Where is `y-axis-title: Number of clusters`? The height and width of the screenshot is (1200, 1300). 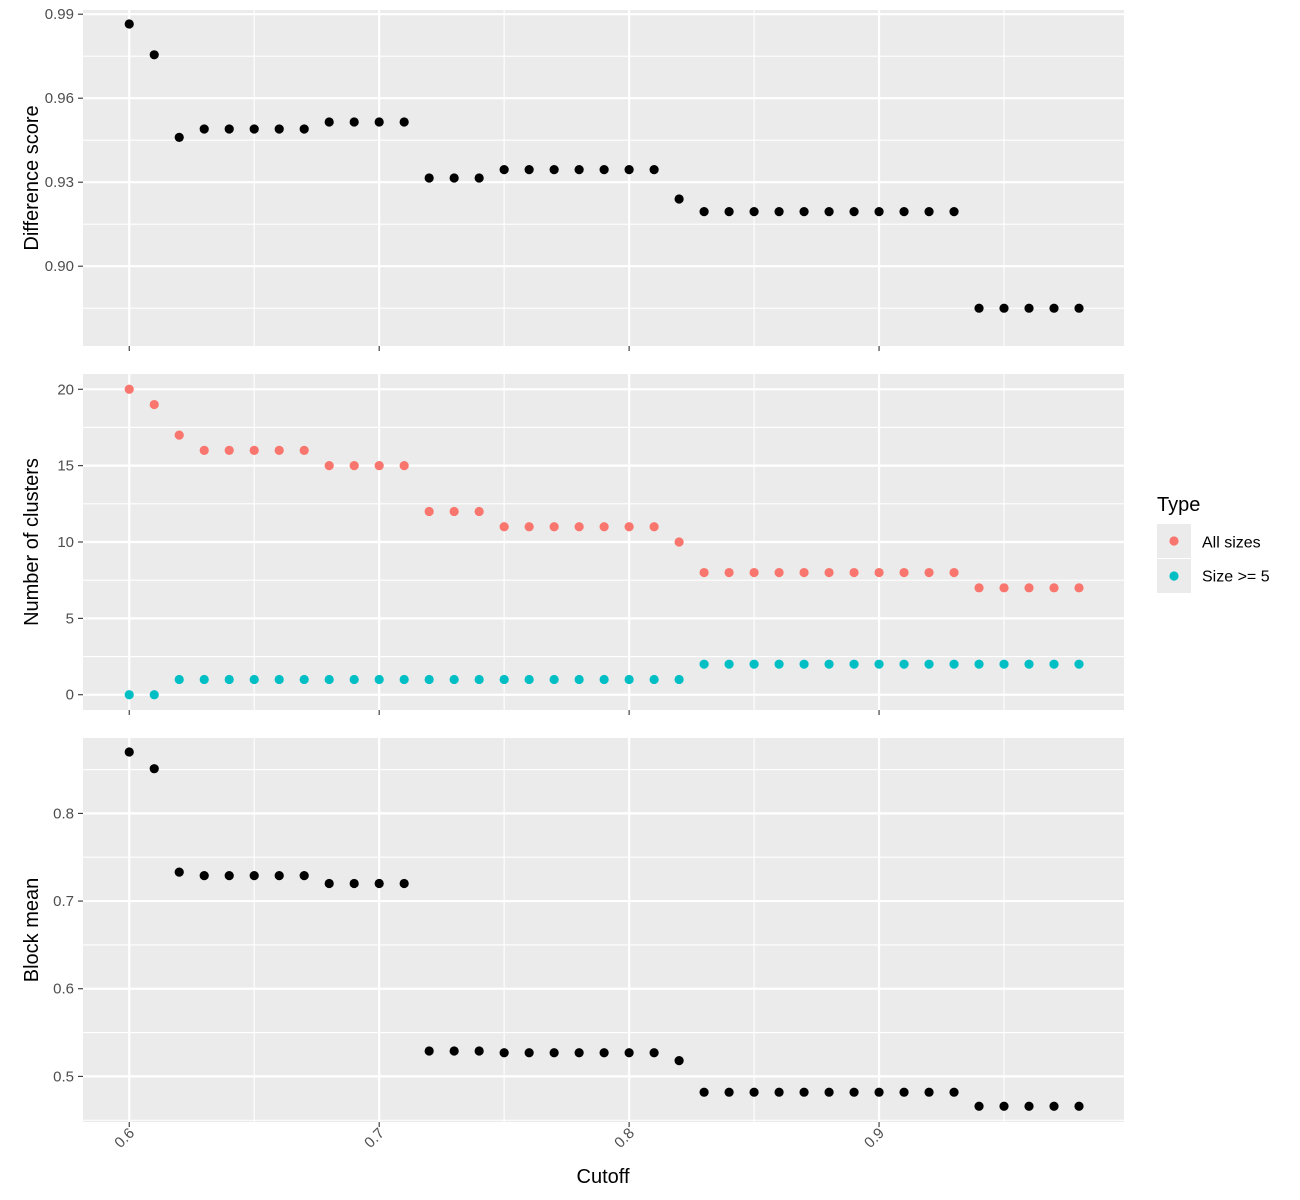
y-axis-title: Number of clusters is located at coordinates (32, 542).